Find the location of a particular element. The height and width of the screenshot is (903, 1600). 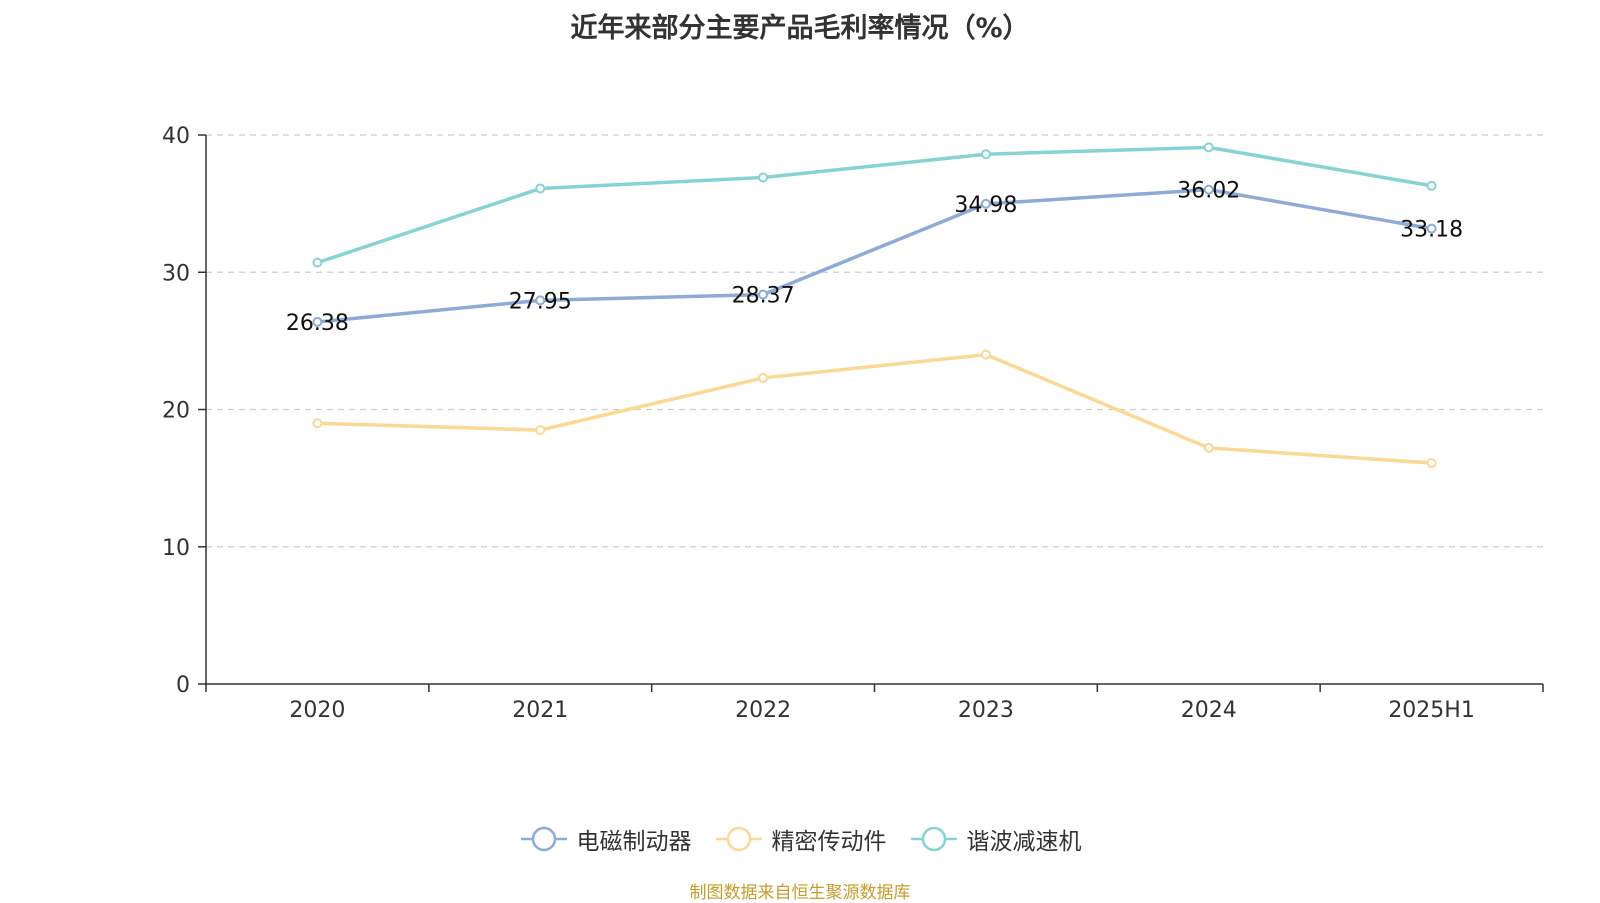

data-label: 28.37 is located at coordinates (763, 296).